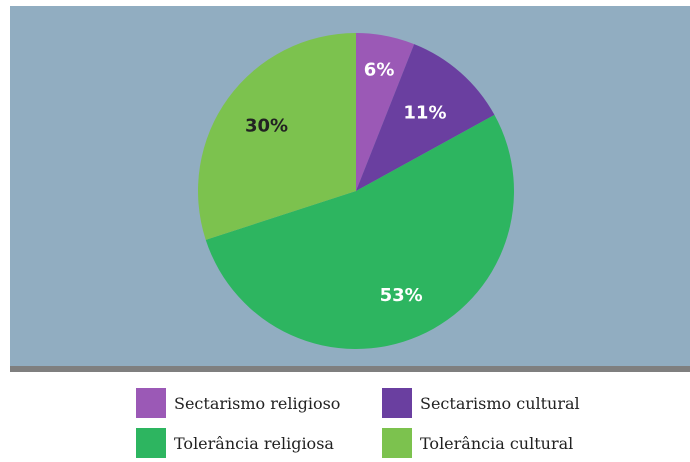 The height and width of the screenshot is (462, 690). I want to click on legend-item-sectarismo-cultural: Sectarismo cultural, so click(481, 403).